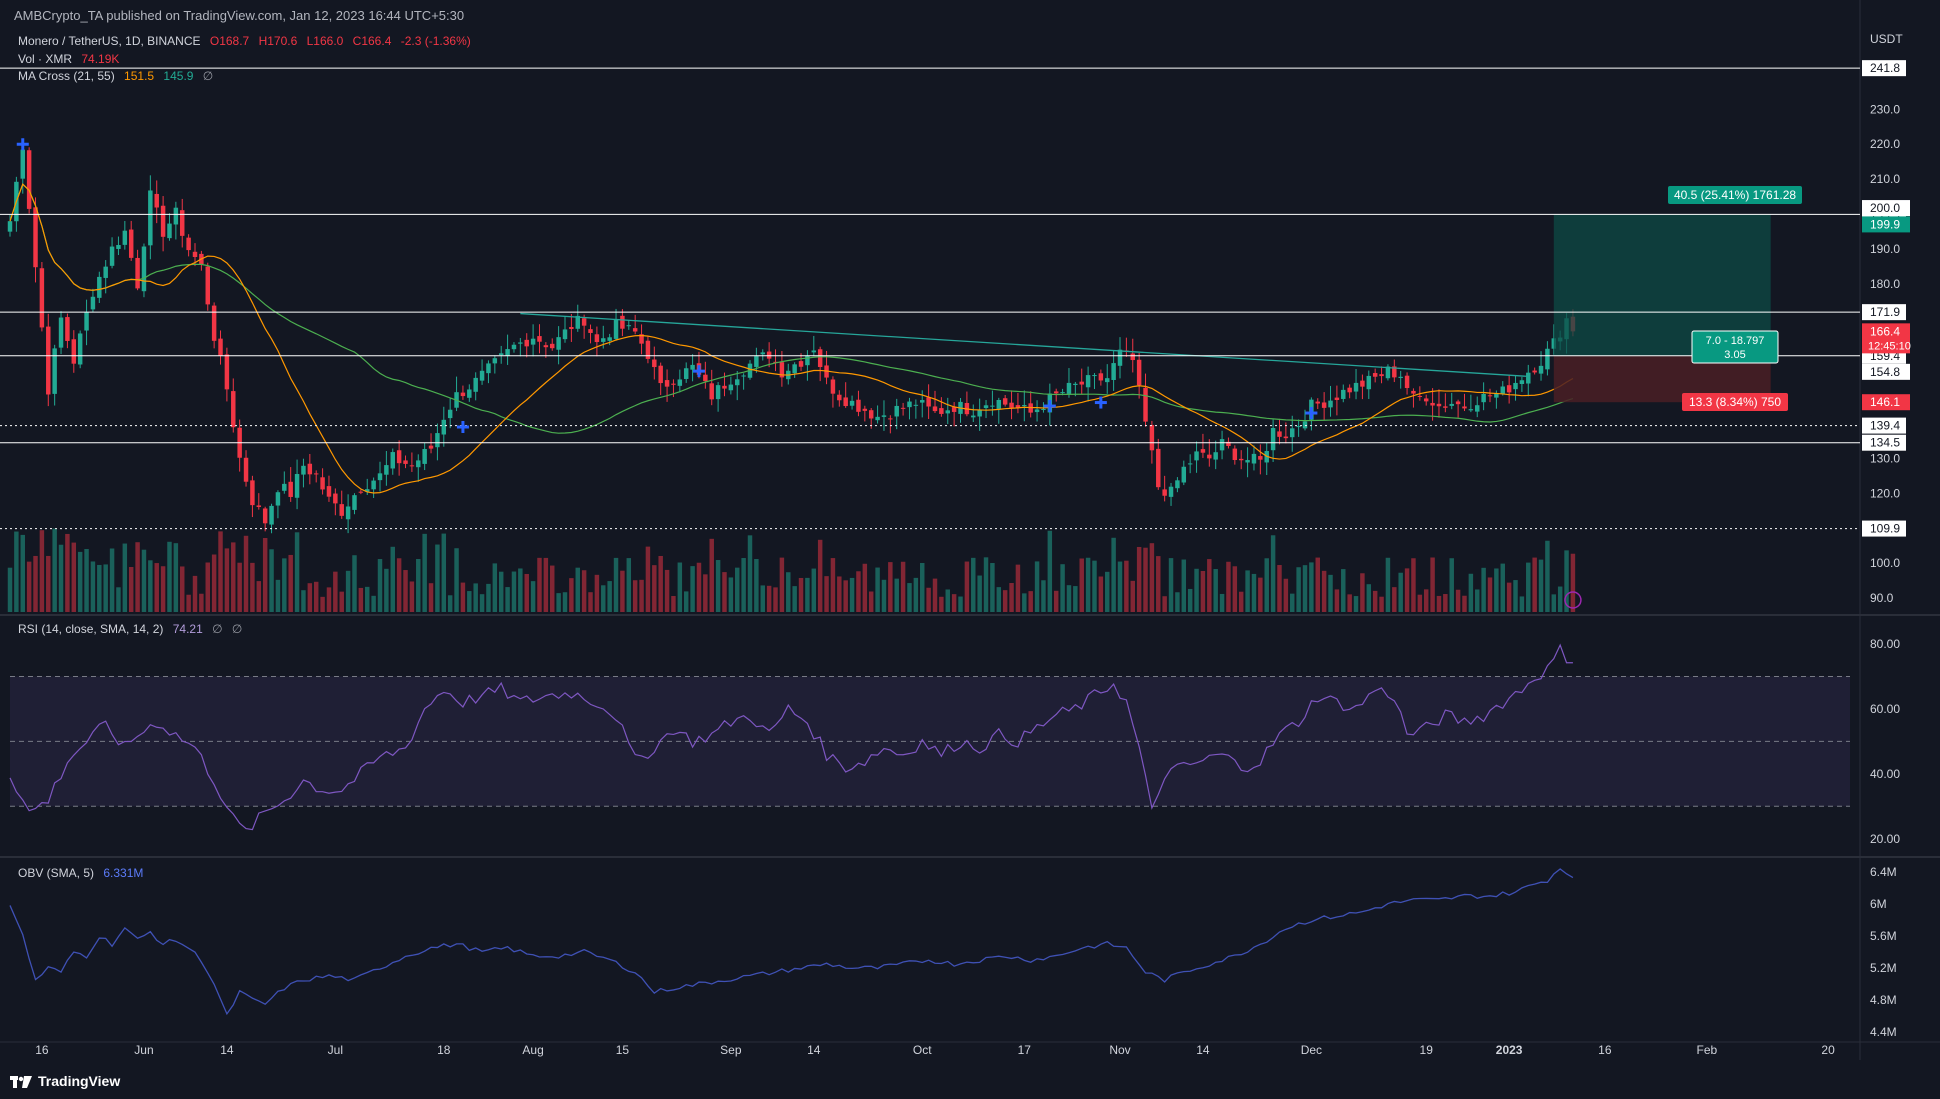  Describe the element at coordinates (325, 41) in the screenshot. I see `ohlc-low: L166.0` at that location.